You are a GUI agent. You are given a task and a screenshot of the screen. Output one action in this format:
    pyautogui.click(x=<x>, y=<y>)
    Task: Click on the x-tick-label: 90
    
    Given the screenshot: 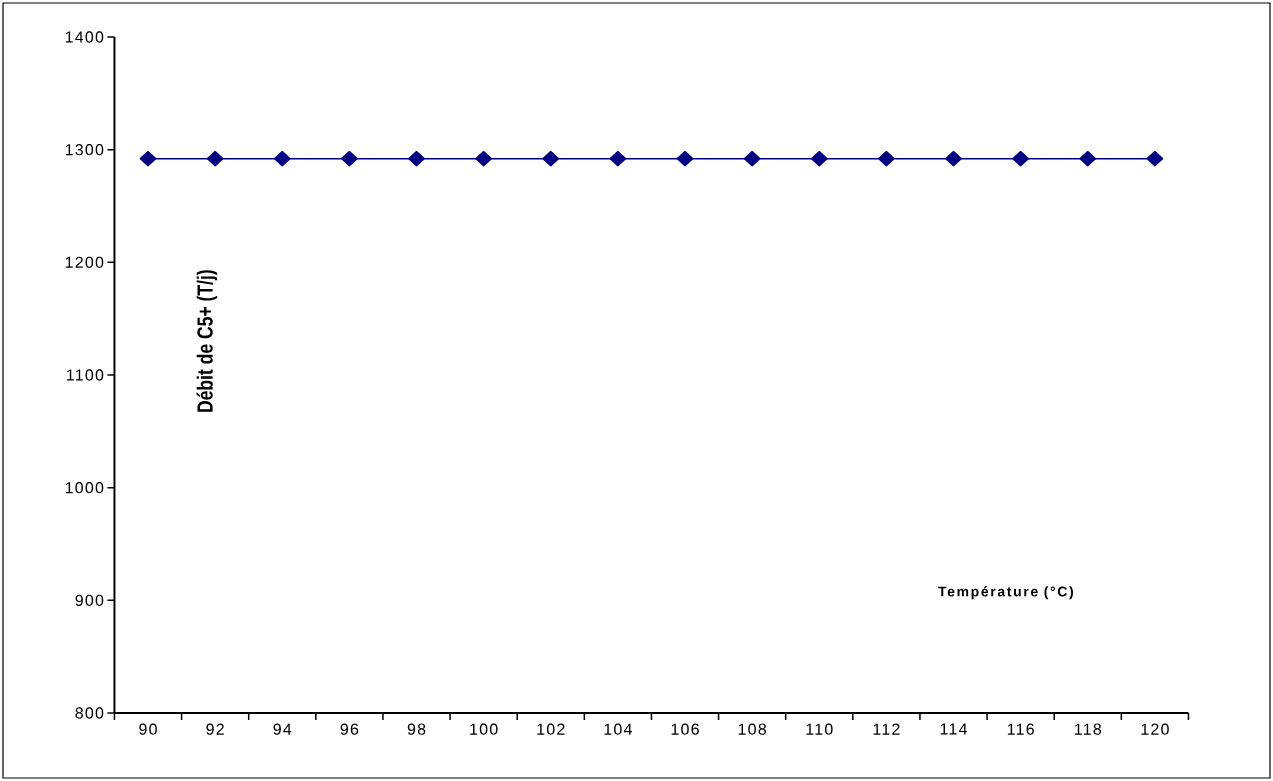 What is the action you would take?
    pyautogui.click(x=148, y=729)
    